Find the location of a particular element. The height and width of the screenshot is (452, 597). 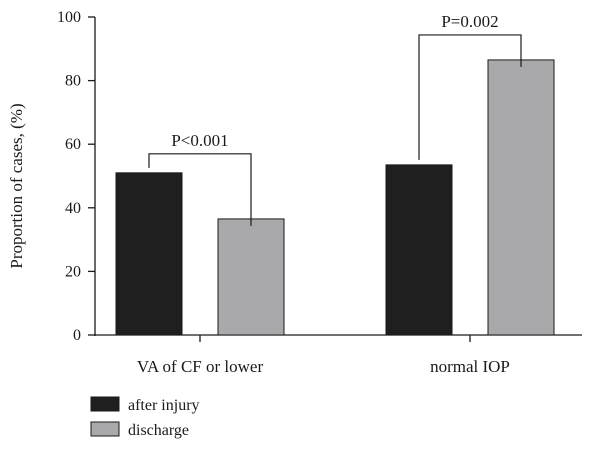

y-axis-title: Proportion of cases, (%) is located at coordinates (16, 185).